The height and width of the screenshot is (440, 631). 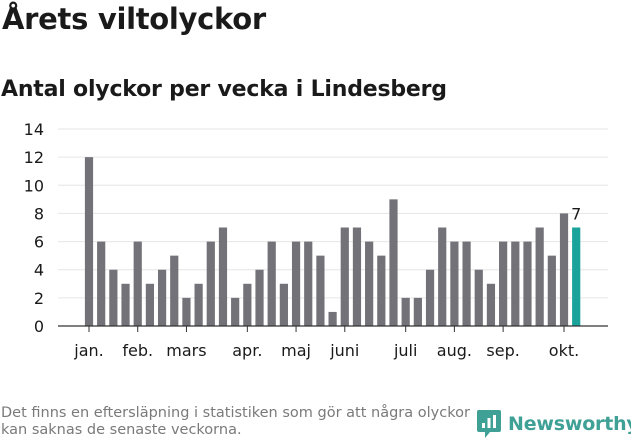 I want to click on highlight-value-label: 7, so click(x=576, y=214).